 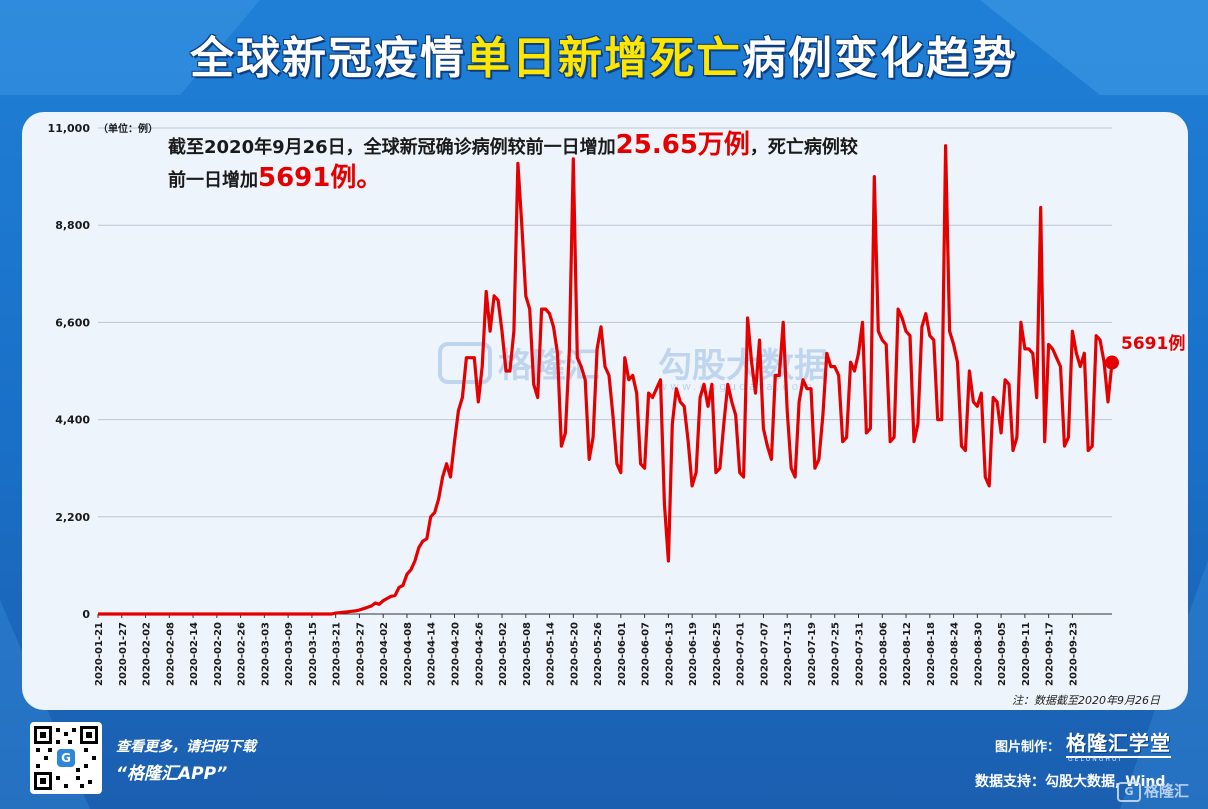 What do you see at coordinates (432, 654) in the screenshot?
I see `x-tick-label: 2020-04-14` at bounding box center [432, 654].